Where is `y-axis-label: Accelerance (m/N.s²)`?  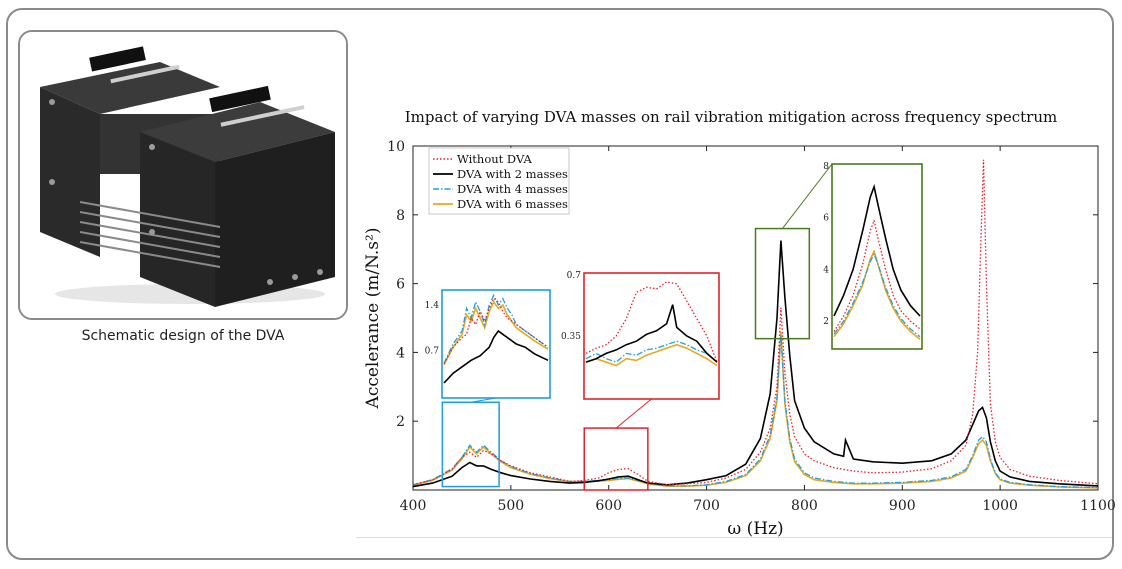 y-axis-label: Accelerance (m/N.s²) is located at coordinates (373, 319).